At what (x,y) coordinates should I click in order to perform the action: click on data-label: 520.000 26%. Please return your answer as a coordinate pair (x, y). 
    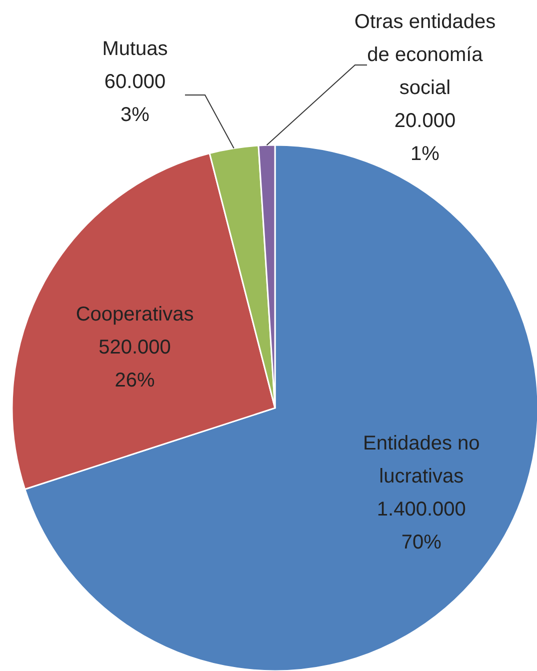
    Looking at the image, I should click on (134, 364).